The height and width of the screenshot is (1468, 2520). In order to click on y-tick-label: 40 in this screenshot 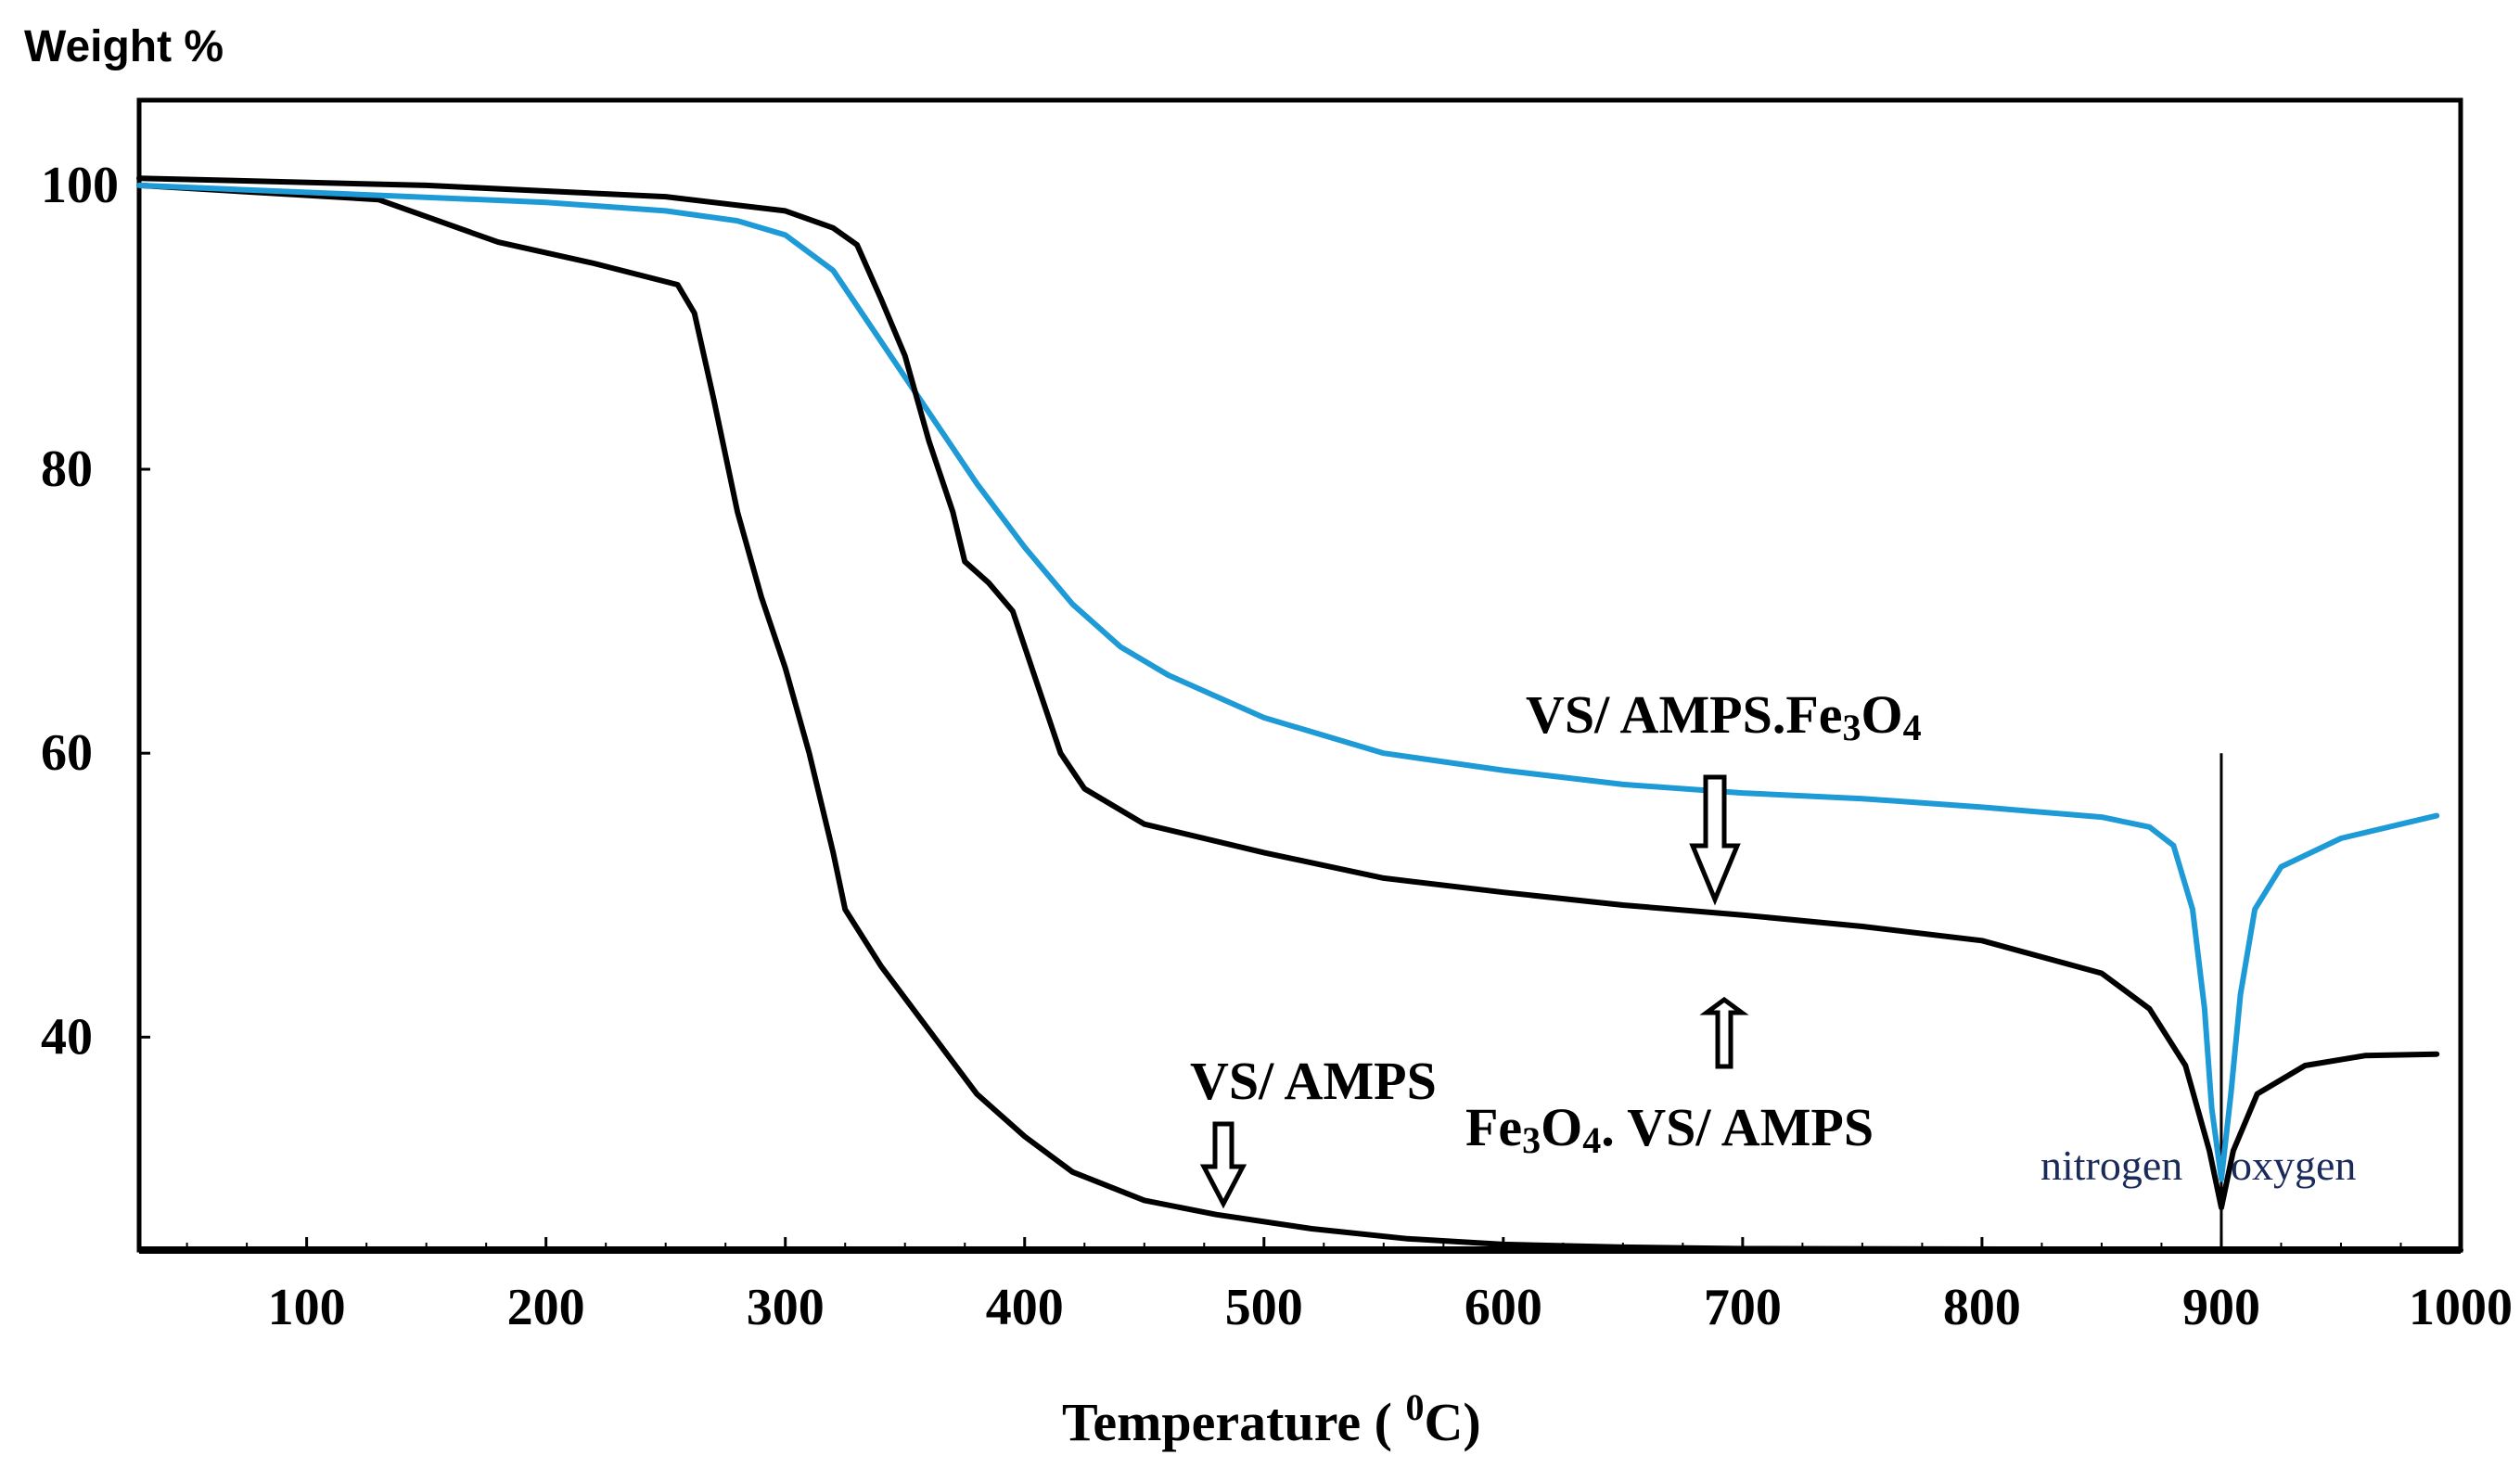, I will do `click(67, 1037)`.